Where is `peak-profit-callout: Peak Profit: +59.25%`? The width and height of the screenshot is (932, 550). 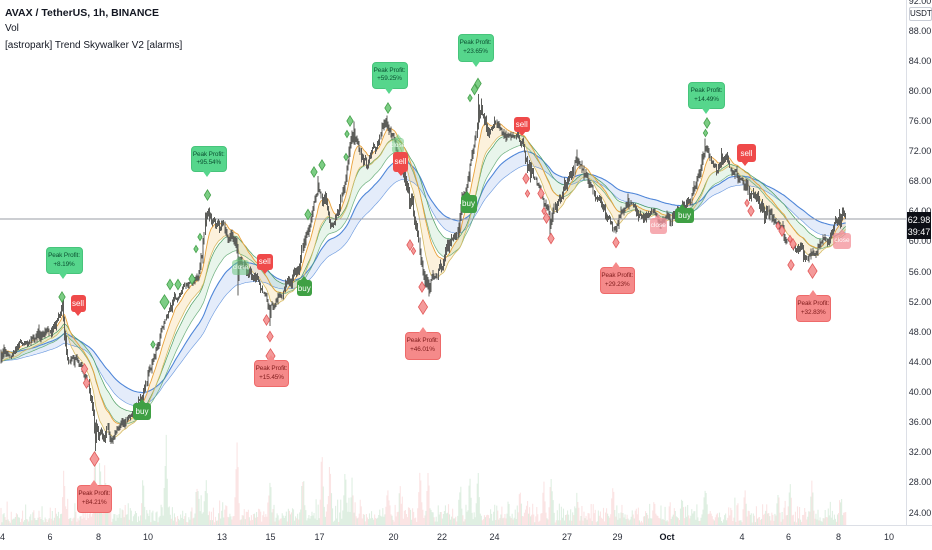 peak-profit-callout: Peak Profit: +59.25% is located at coordinates (389, 77).